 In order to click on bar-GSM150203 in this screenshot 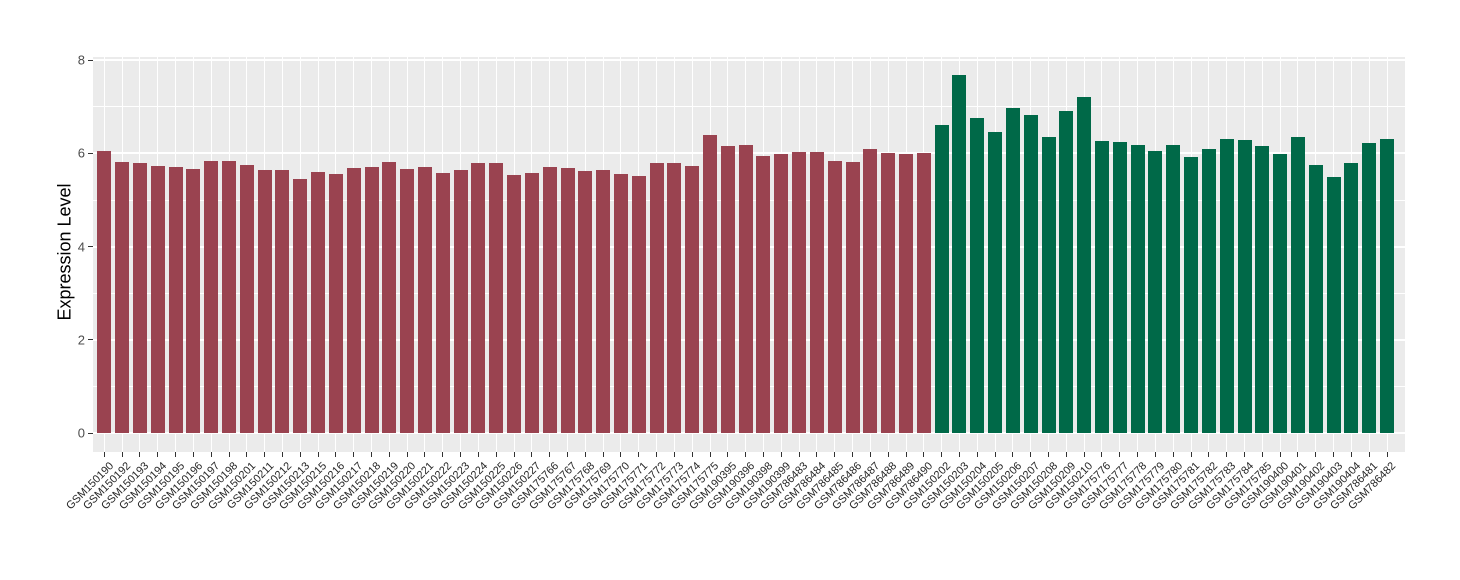, I will do `click(959, 254)`.